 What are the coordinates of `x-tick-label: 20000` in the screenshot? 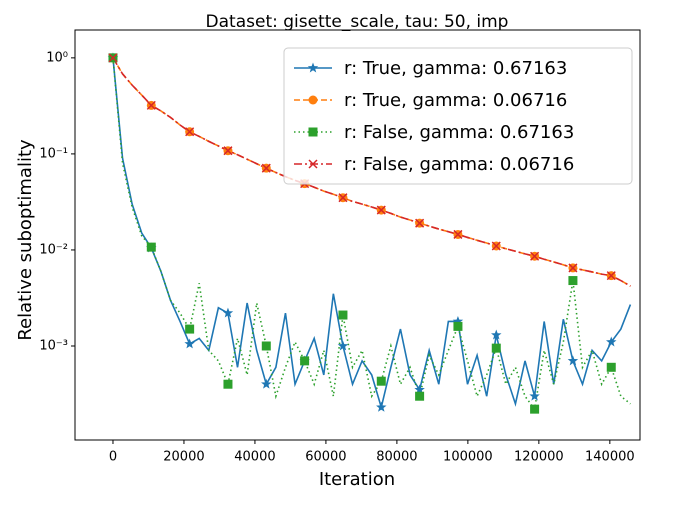 It's located at (183, 457).